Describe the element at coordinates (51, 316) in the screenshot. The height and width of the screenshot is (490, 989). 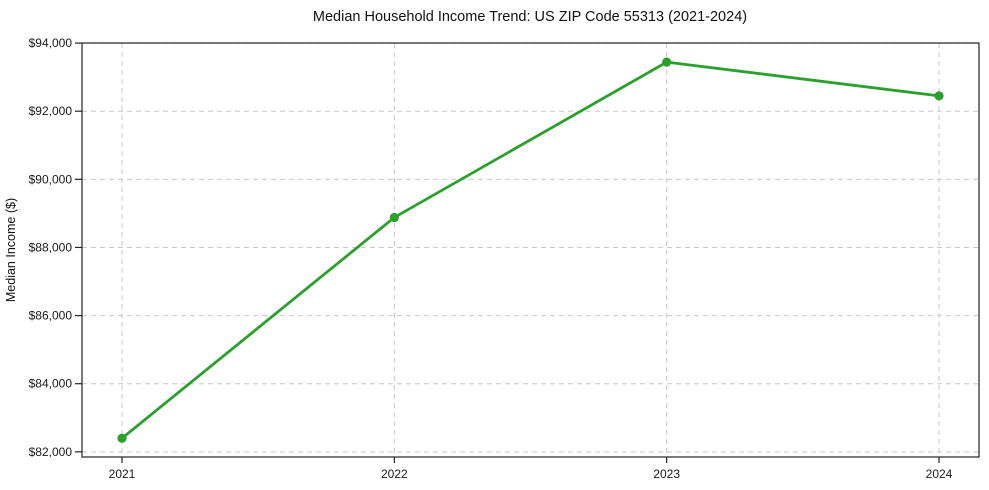
I see `y-tick-label: $86,000` at that location.